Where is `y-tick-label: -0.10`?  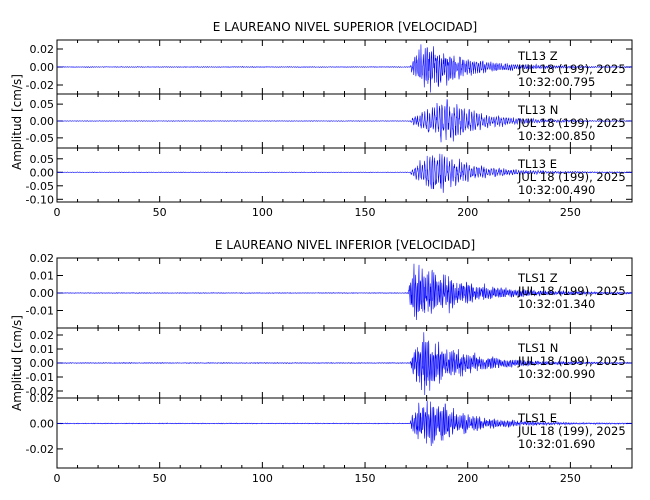 y-tick-label: -0.10 is located at coordinates (40, 199).